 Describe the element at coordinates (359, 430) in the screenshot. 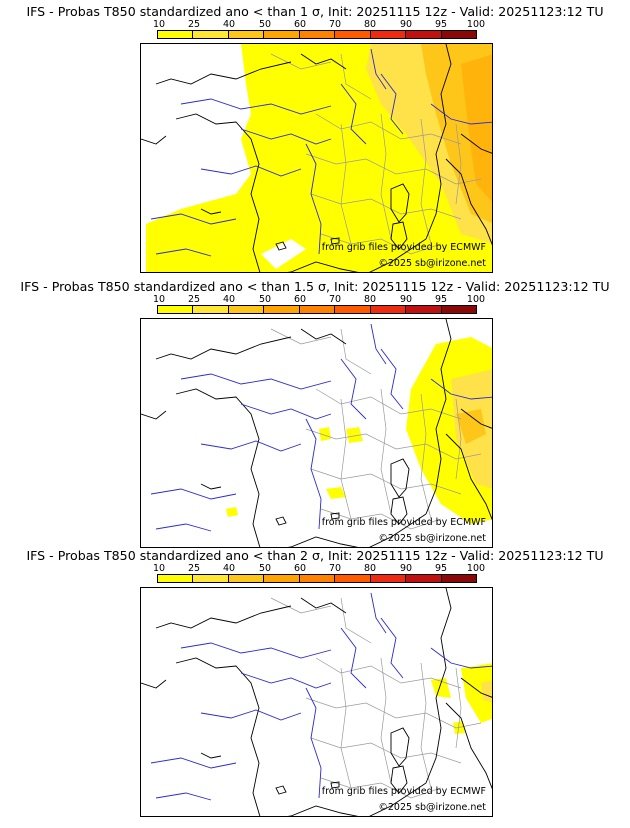

I see `probability-shading` at that location.